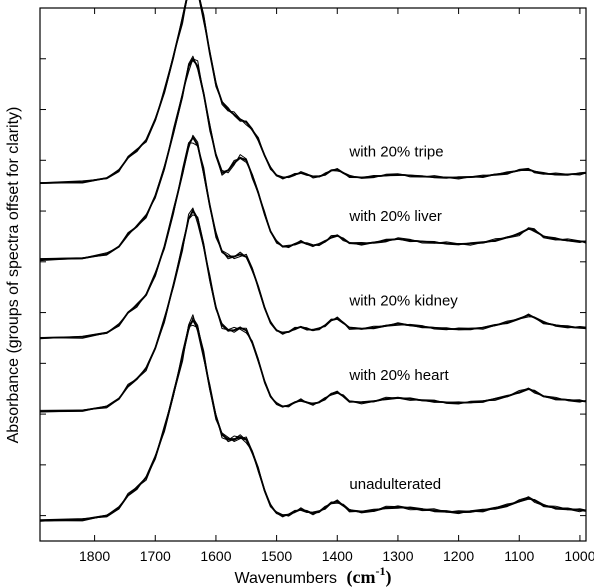 The width and height of the screenshot is (594, 587). I want to click on x-axis-unit: cm, so click(364, 577).